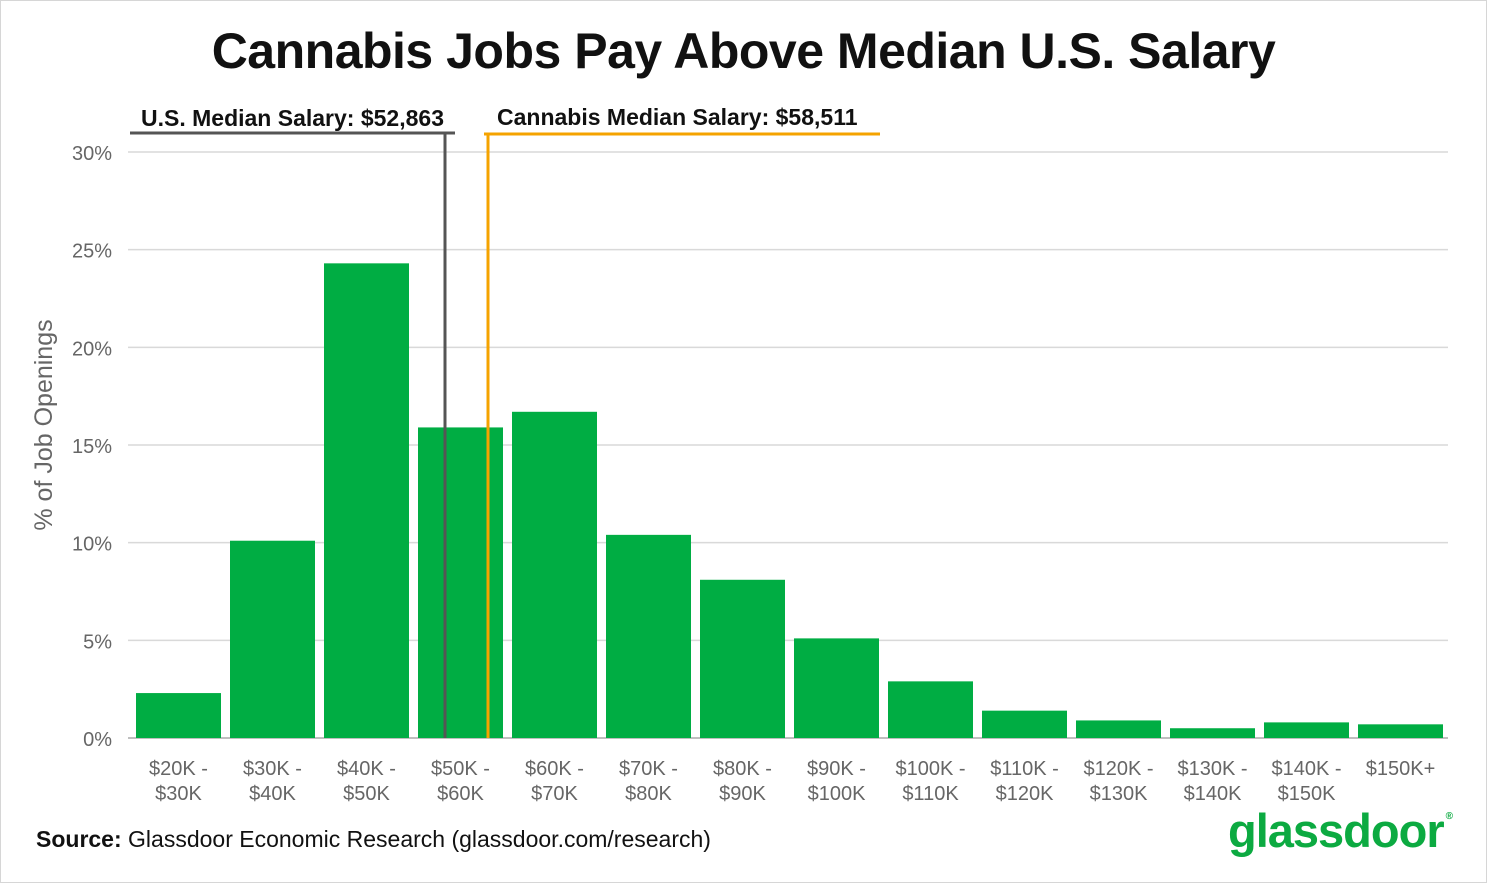  I want to click on x-tick-label: $90K, so click(742, 794).